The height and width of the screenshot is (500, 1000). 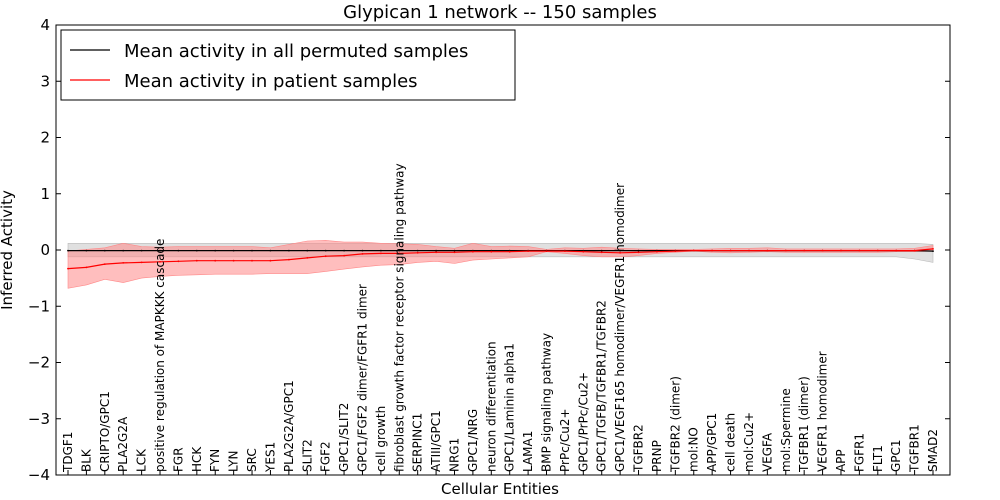 I want to click on y-tick-label: 2, so click(x=45, y=138).